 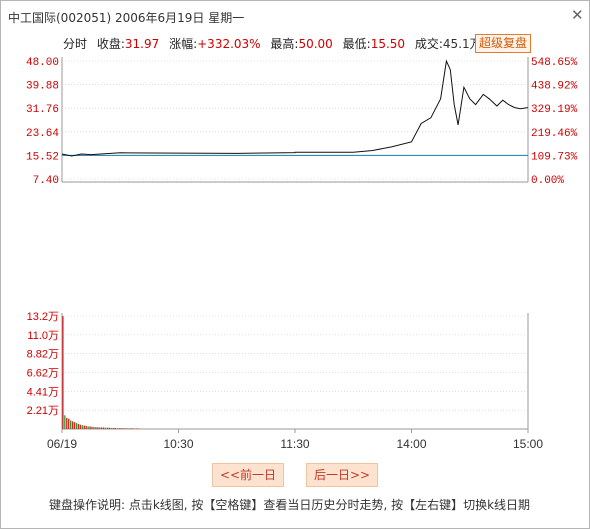 I want to click on low-value: 15.50, so click(x=388, y=44).